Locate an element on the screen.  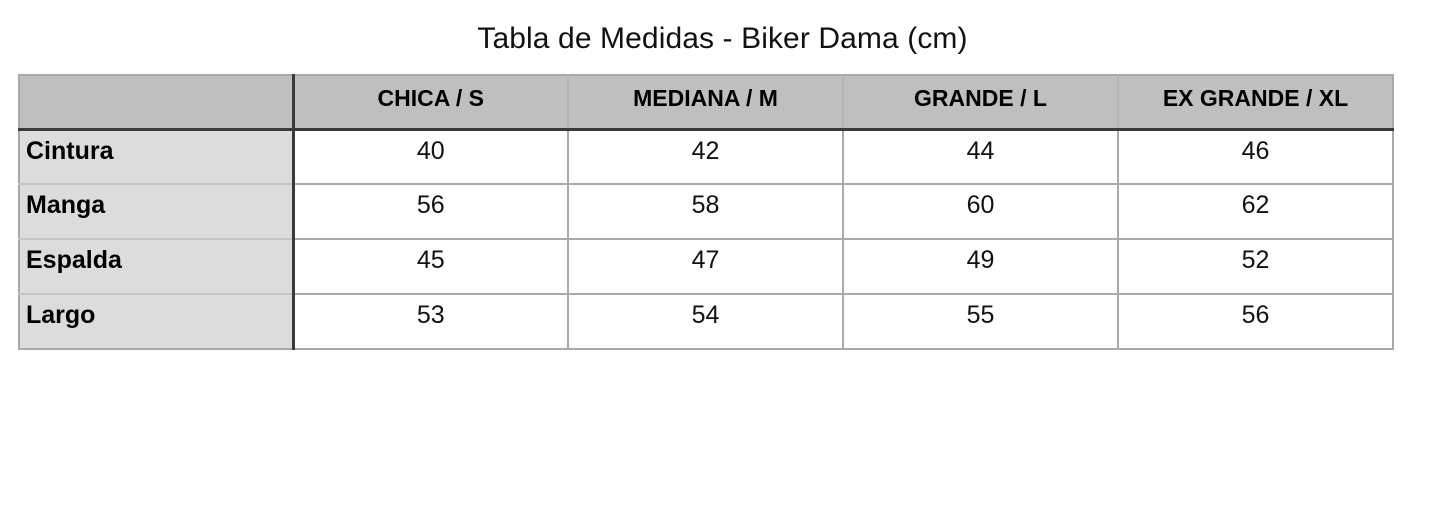
cell-espalda-mediana-m: 47 is located at coordinates (706, 267).